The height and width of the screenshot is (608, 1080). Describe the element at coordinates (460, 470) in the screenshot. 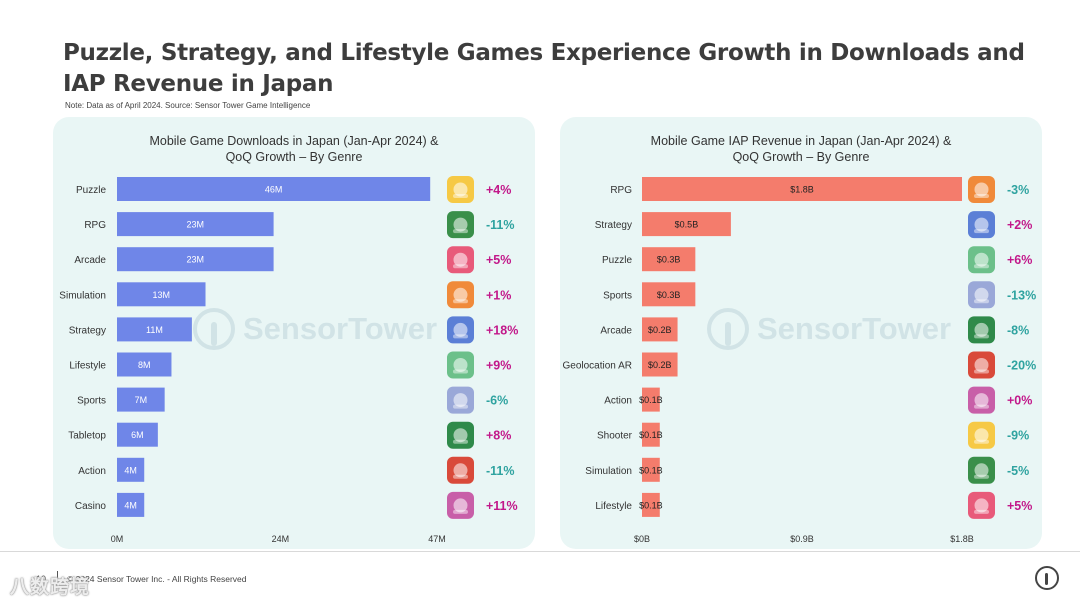

I see `action-game-icon` at that location.